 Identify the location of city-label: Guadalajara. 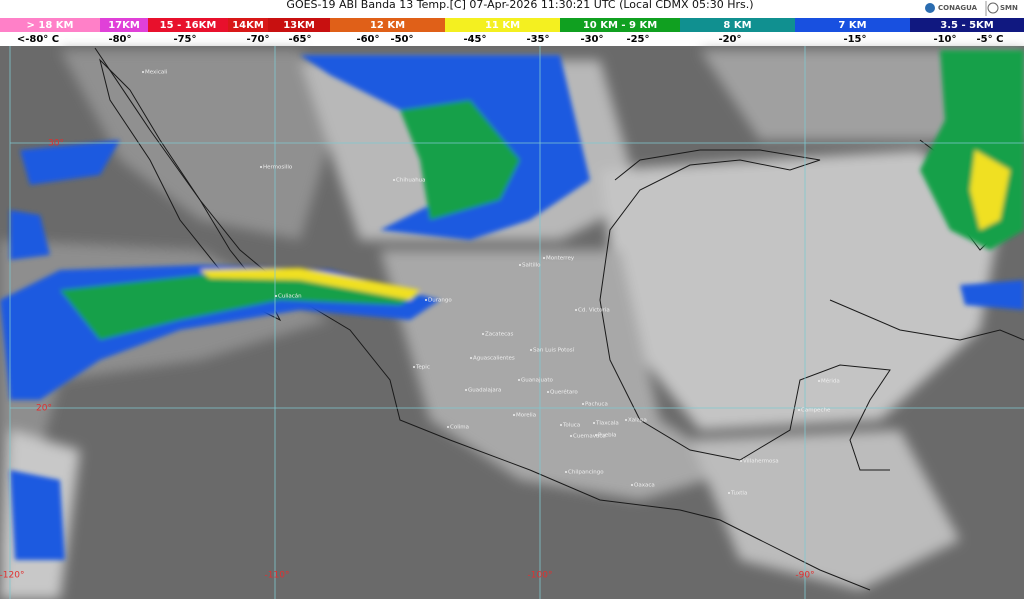
(484, 391).